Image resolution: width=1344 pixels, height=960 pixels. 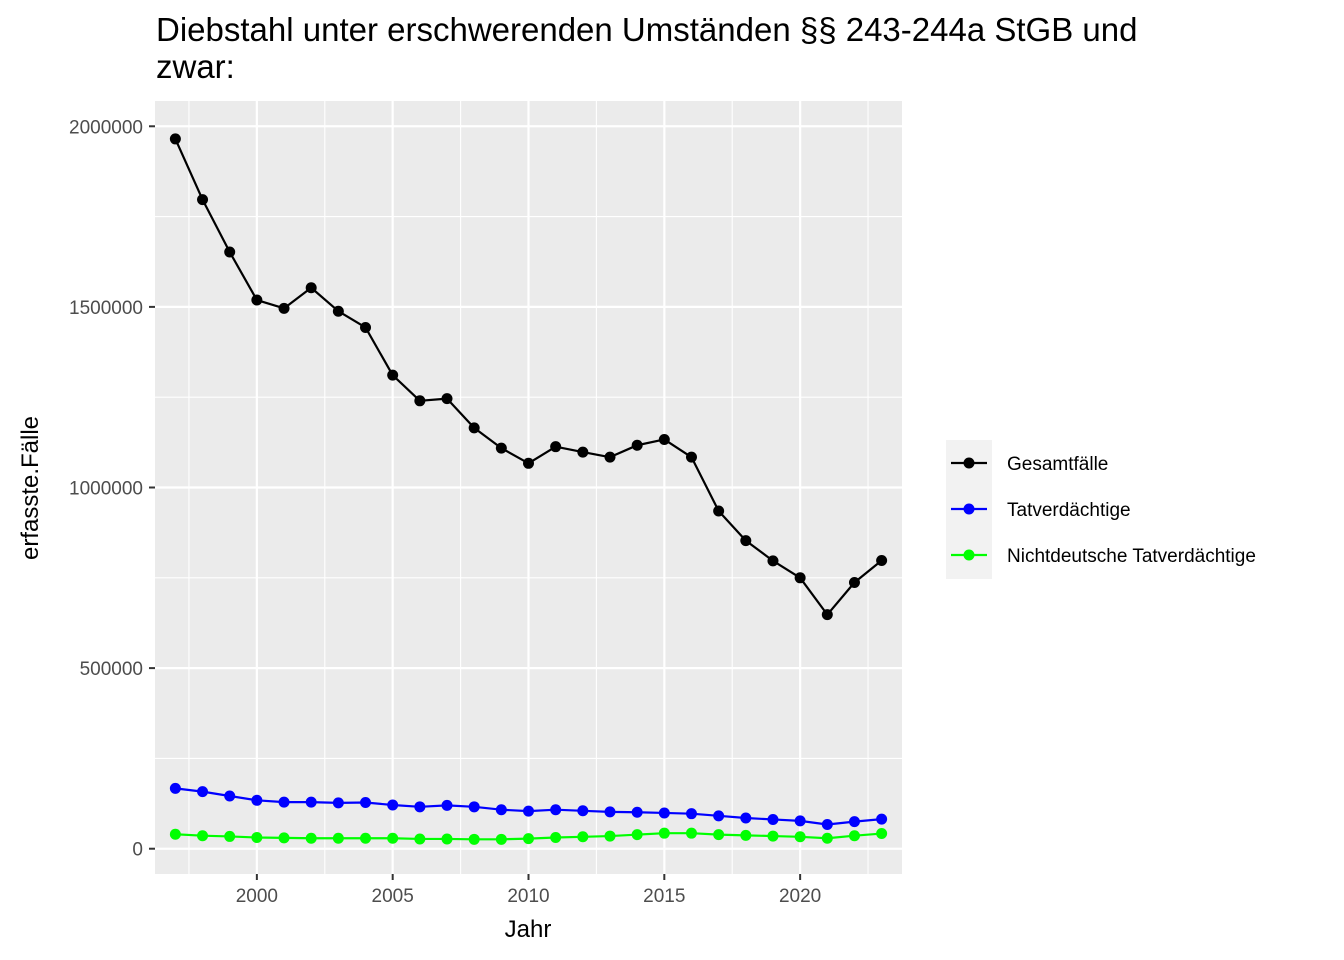 I want to click on y-axis-title: erfasste.Fälle, so click(x=30, y=488).